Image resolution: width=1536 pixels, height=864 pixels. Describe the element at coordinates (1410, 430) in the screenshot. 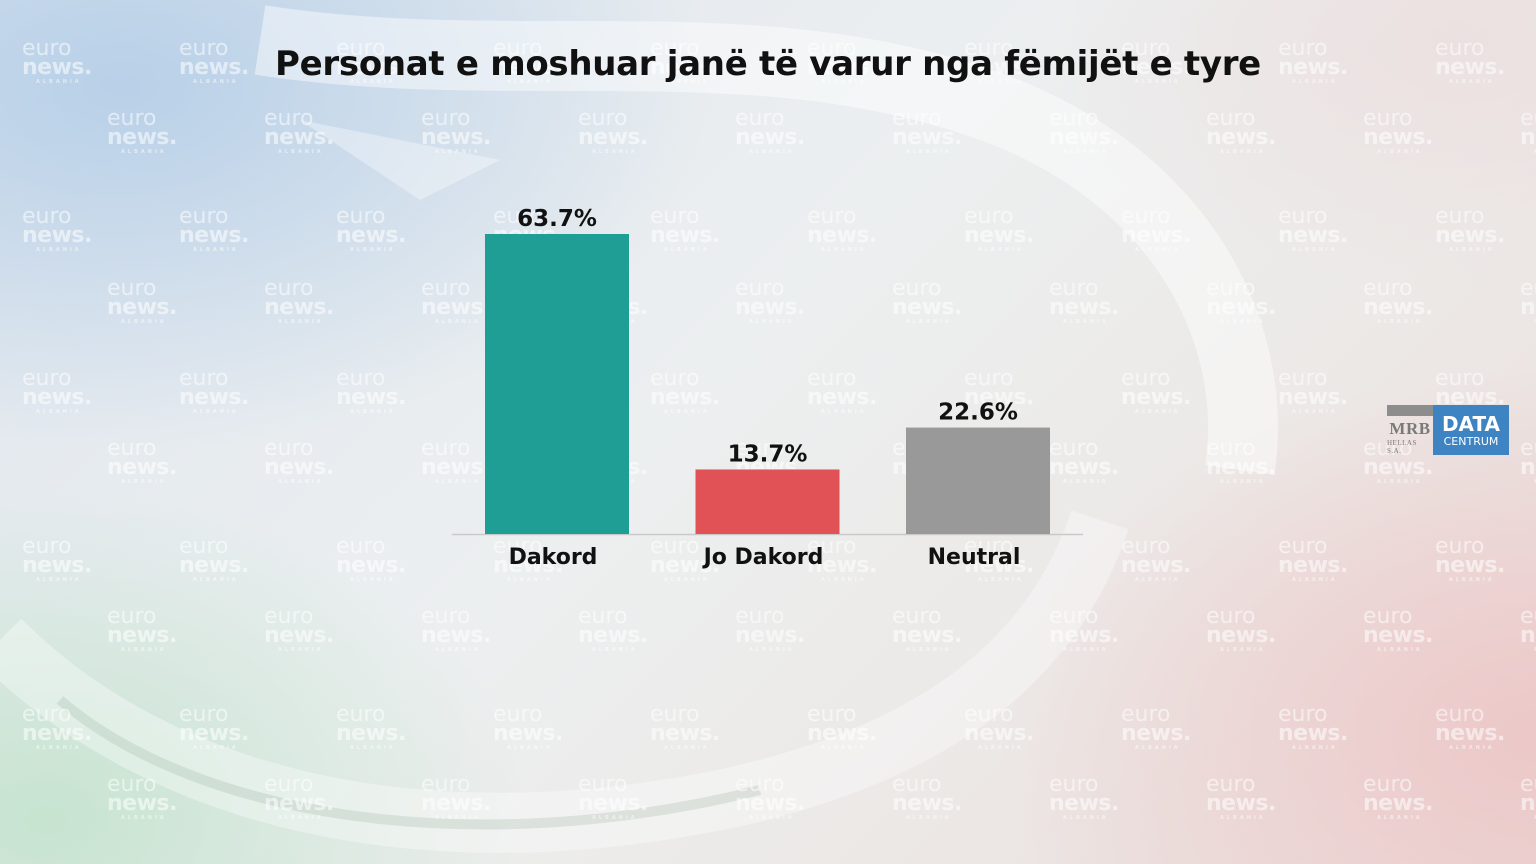

I see `mrb-logo: MRB HELLAS S.A.` at that location.